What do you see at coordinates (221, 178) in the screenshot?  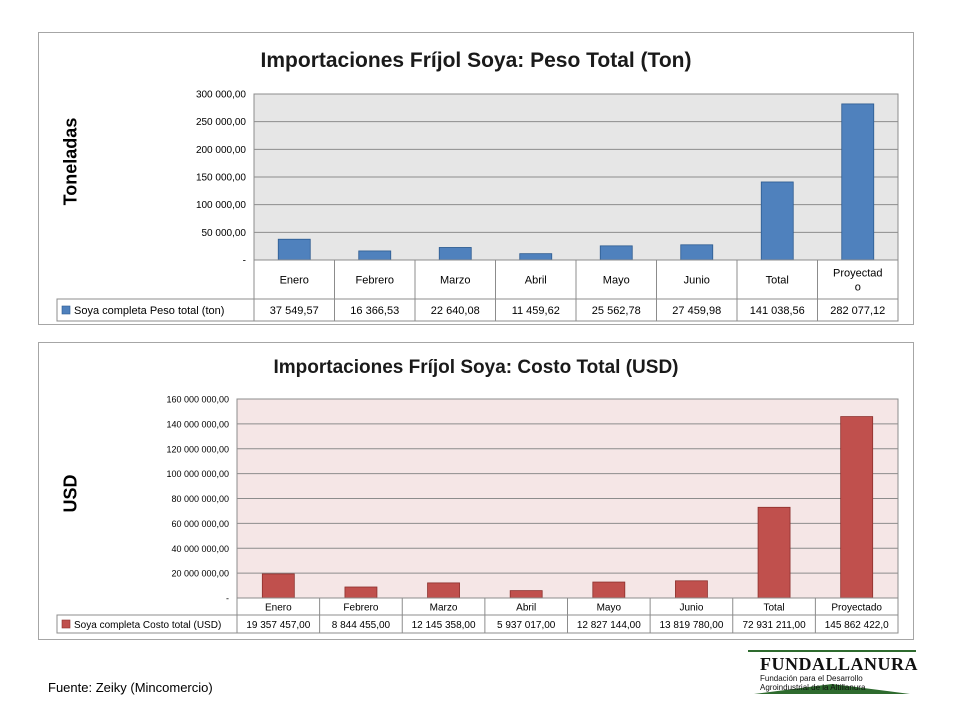 I see `y-tick-label: 150 000,00` at bounding box center [221, 178].